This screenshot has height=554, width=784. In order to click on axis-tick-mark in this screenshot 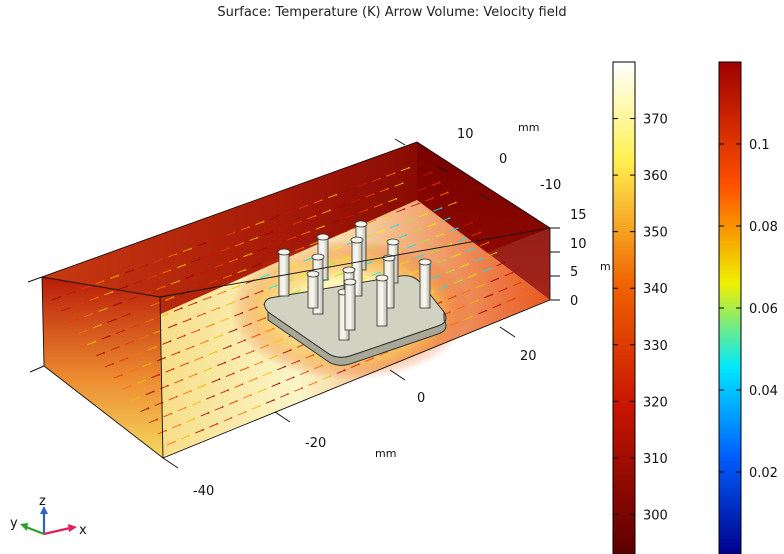, I will do `click(170, 463)`.